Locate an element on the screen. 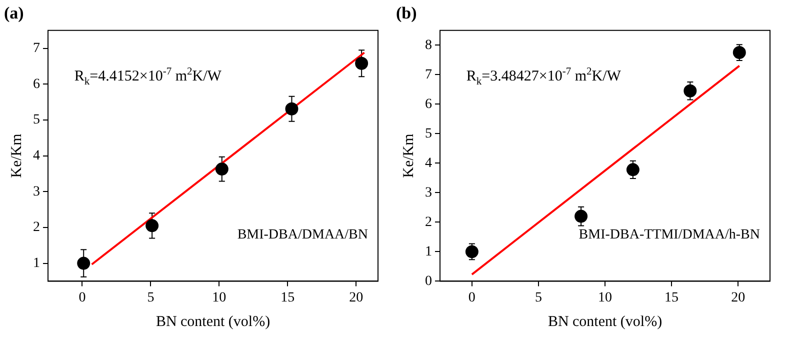 This screenshot has width=785, height=339. annotation: BMI-DBA/DMAA/BN is located at coordinates (302, 235).